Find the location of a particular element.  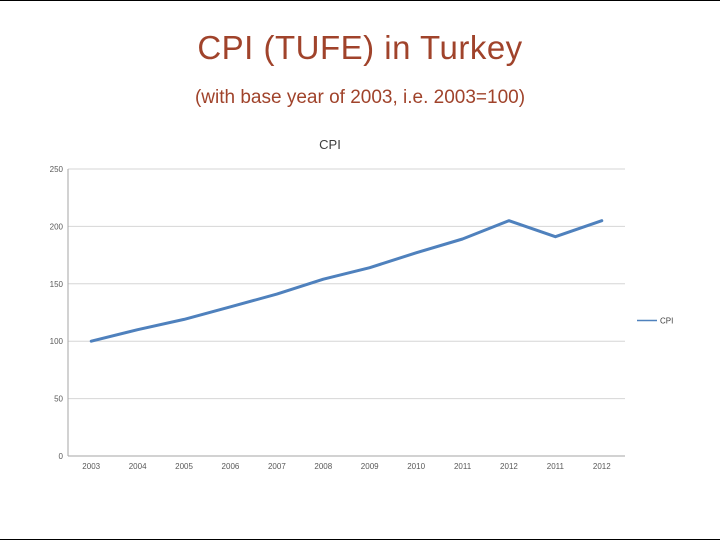

x-tick-label: 2009 is located at coordinates (370, 466).